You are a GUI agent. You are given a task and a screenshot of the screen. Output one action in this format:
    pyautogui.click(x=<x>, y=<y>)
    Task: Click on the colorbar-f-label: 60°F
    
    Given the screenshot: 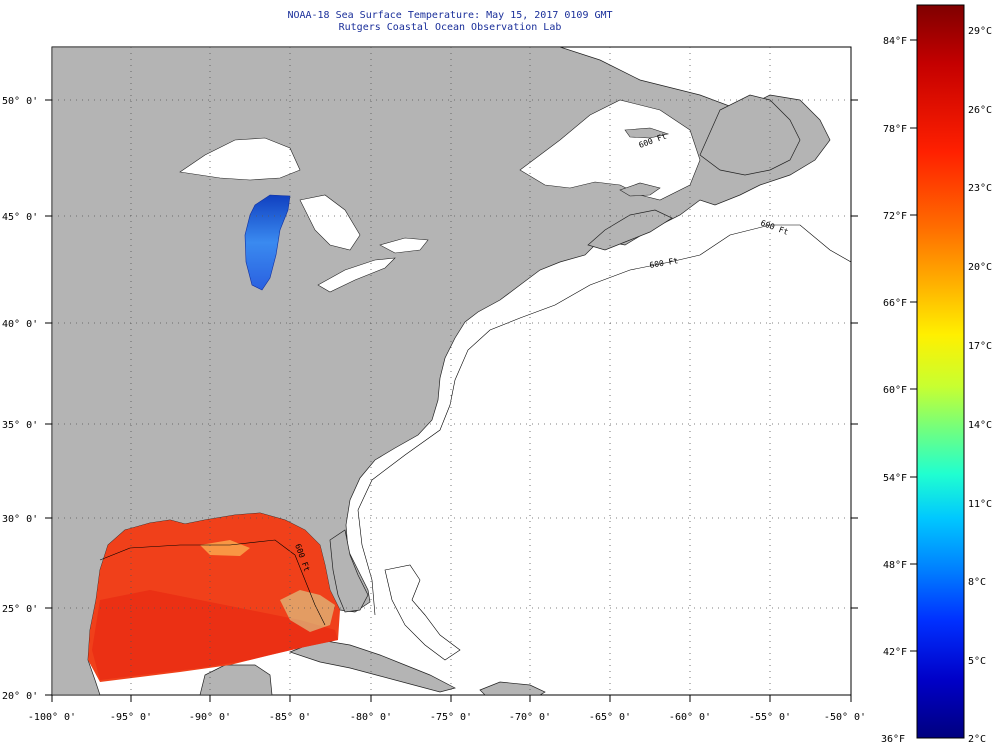 What is the action you would take?
    pyautogui.click(x=895, y=390)
    